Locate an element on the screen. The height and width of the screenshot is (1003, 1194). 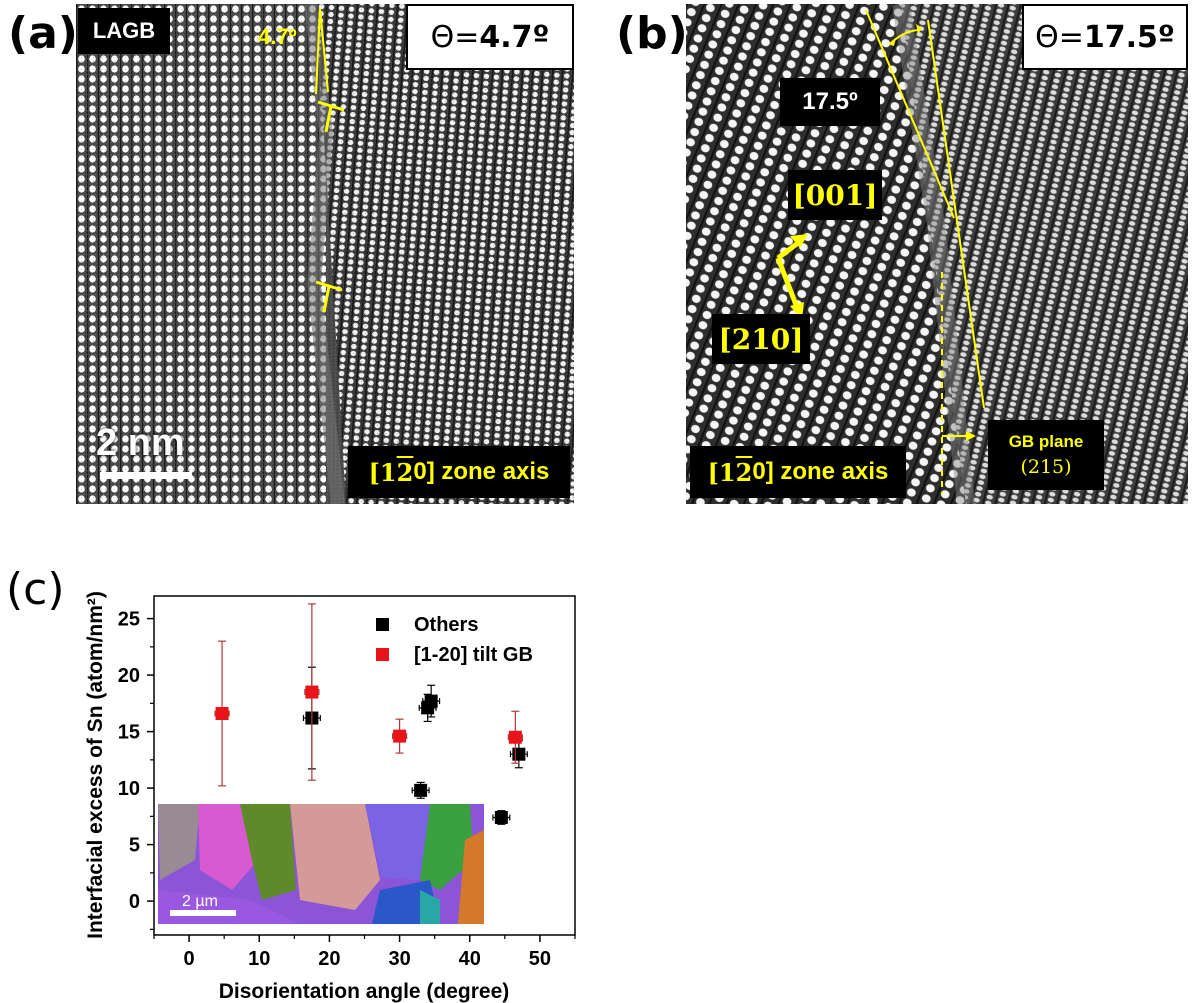
panel-a-scale-bar: 2 nm is located at coordinates (146, 454).